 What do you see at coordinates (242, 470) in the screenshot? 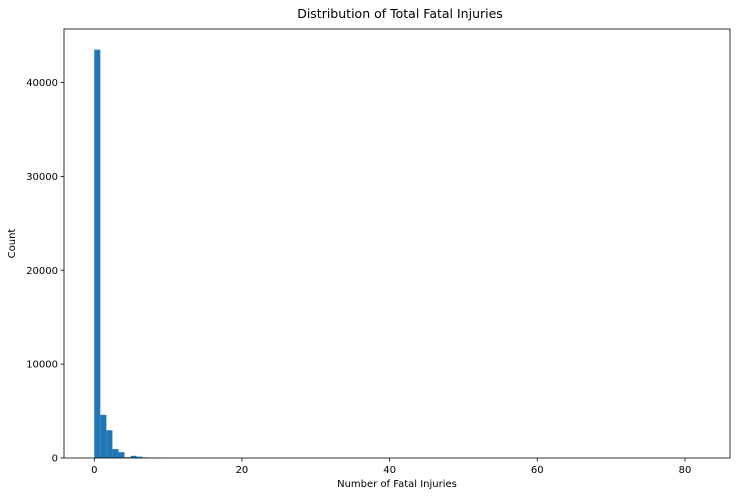
I see `x-tick-label-1: 20` at bounding box center [242, 470].